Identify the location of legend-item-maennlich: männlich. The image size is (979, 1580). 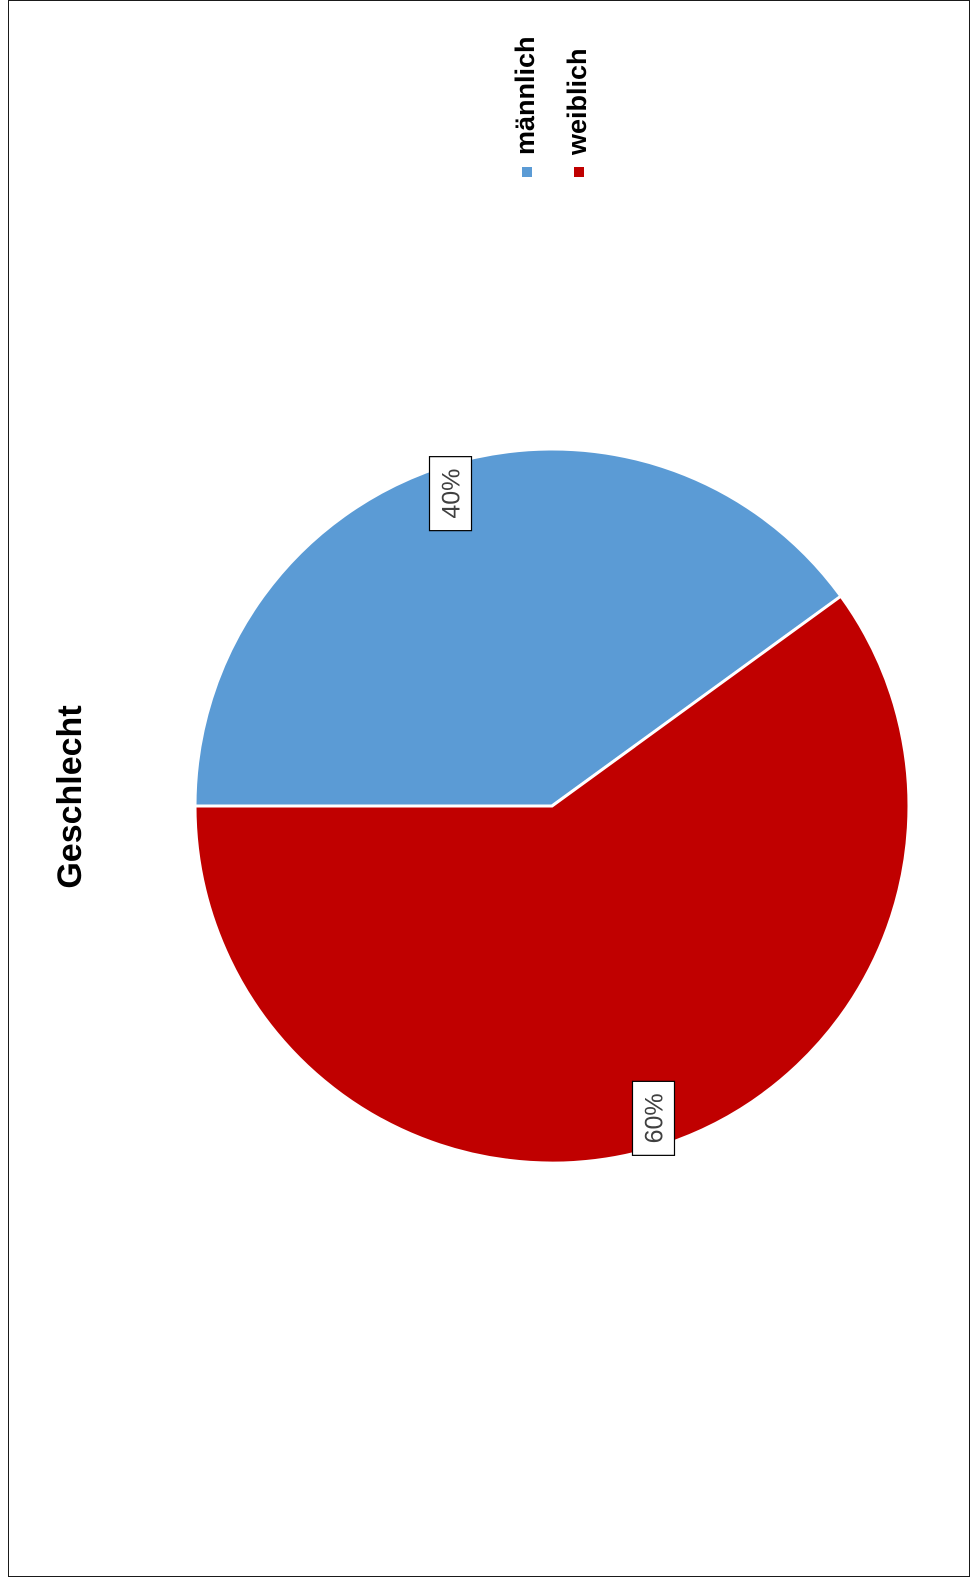
(525, 106).